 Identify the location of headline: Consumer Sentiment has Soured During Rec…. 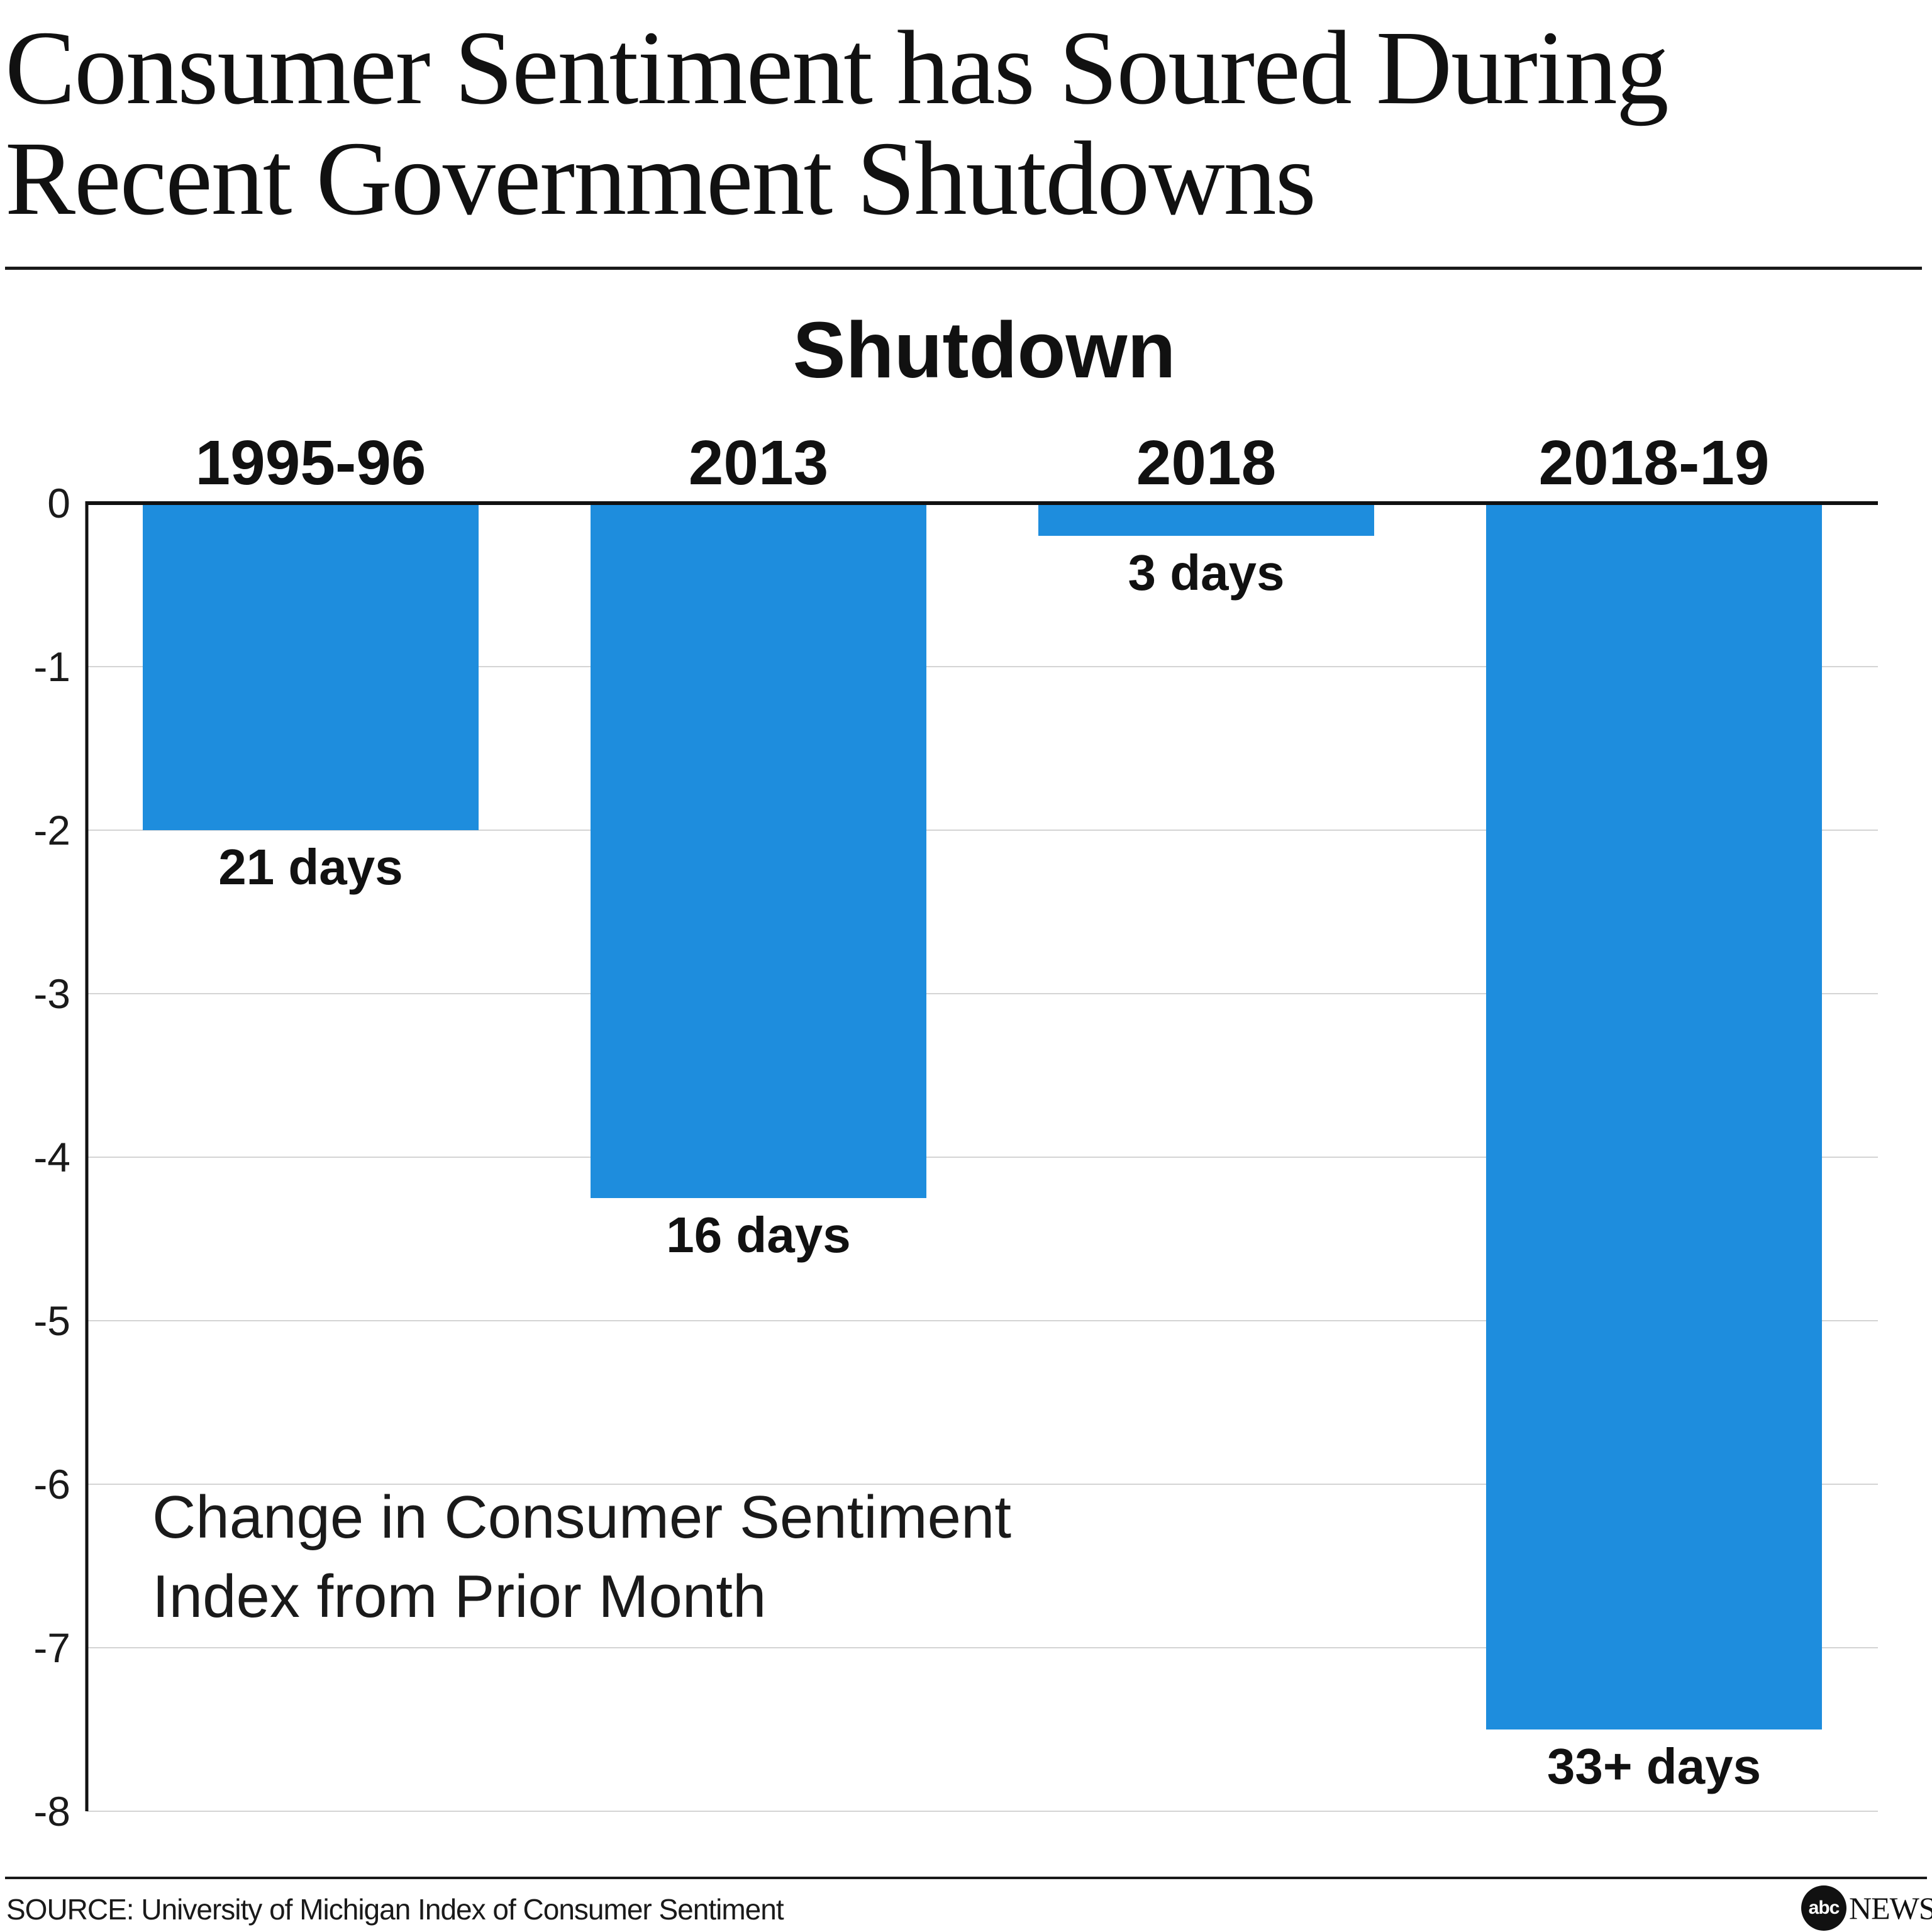
(948, 123).